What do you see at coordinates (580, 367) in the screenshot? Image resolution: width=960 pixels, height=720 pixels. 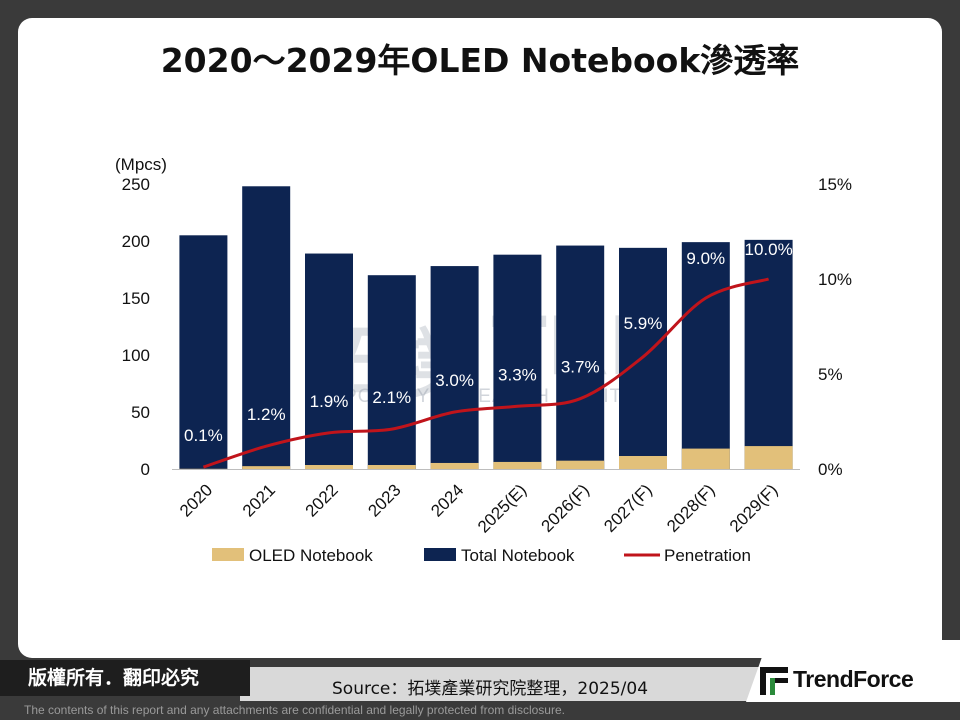 I see `penetration-data-label: 3.7%` at bounding box center [580, 367].